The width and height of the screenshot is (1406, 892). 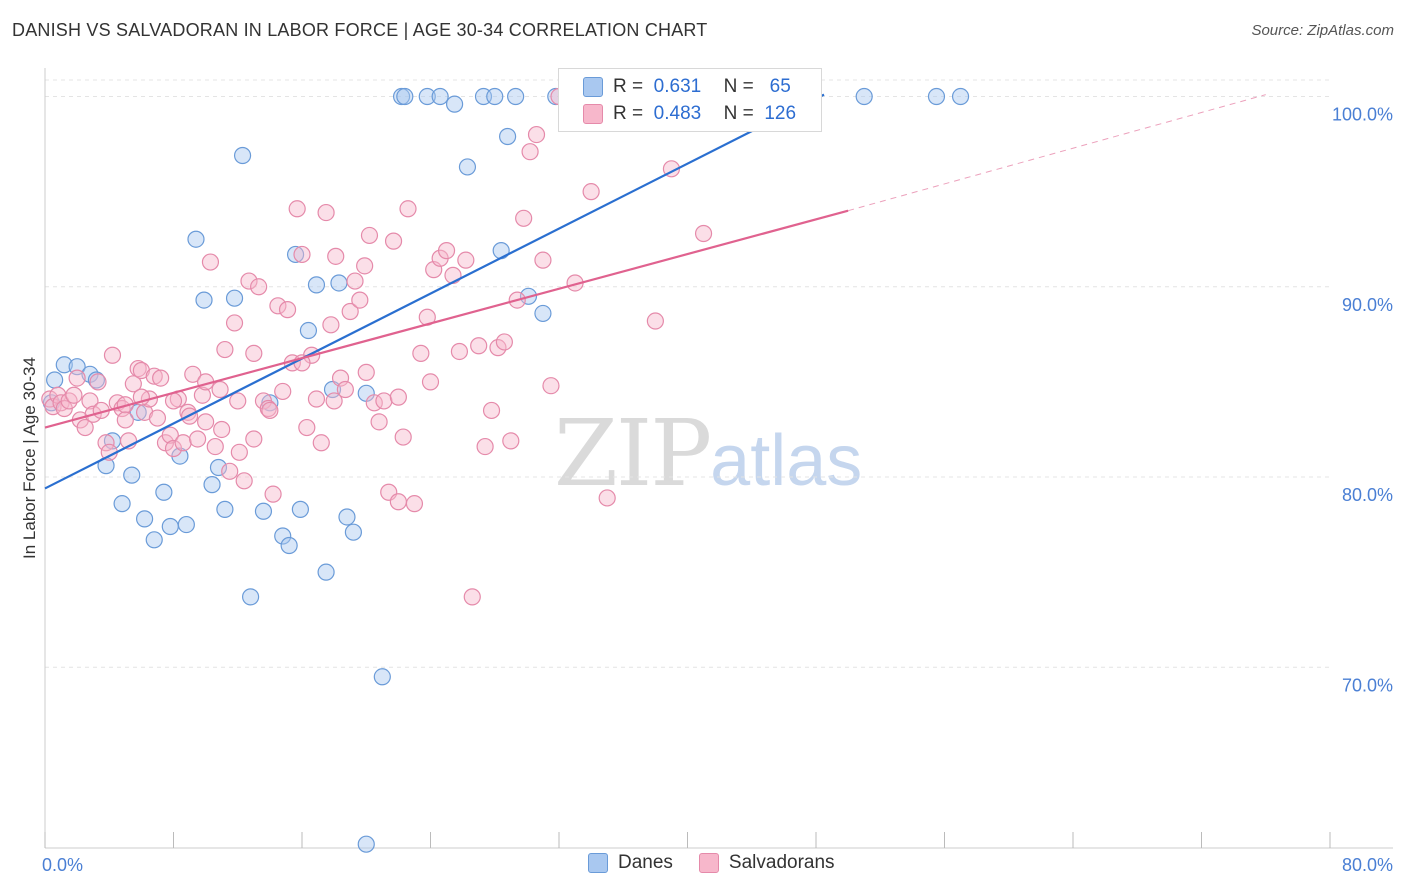 I want to click on y-tick-label-2: 80.0%, so click(x=1367, y=495).